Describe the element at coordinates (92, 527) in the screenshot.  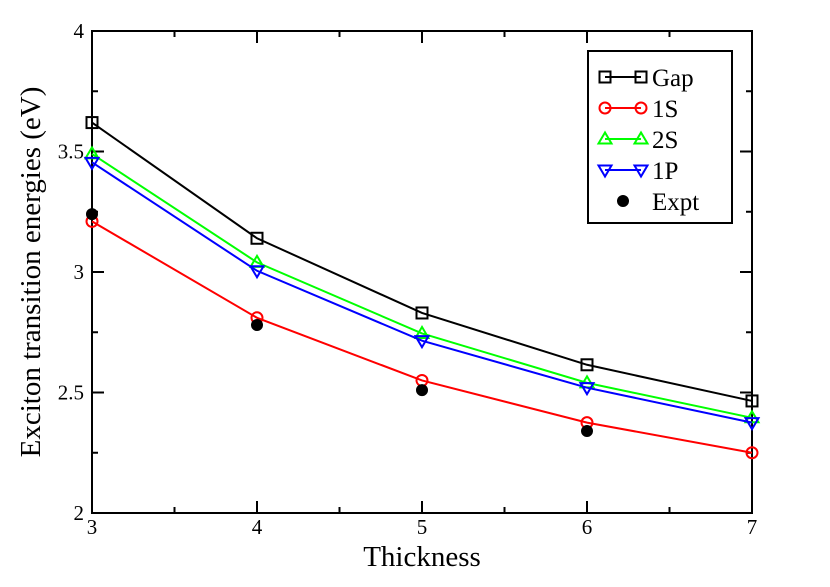
I see `x-tick-label: 3` at that location.